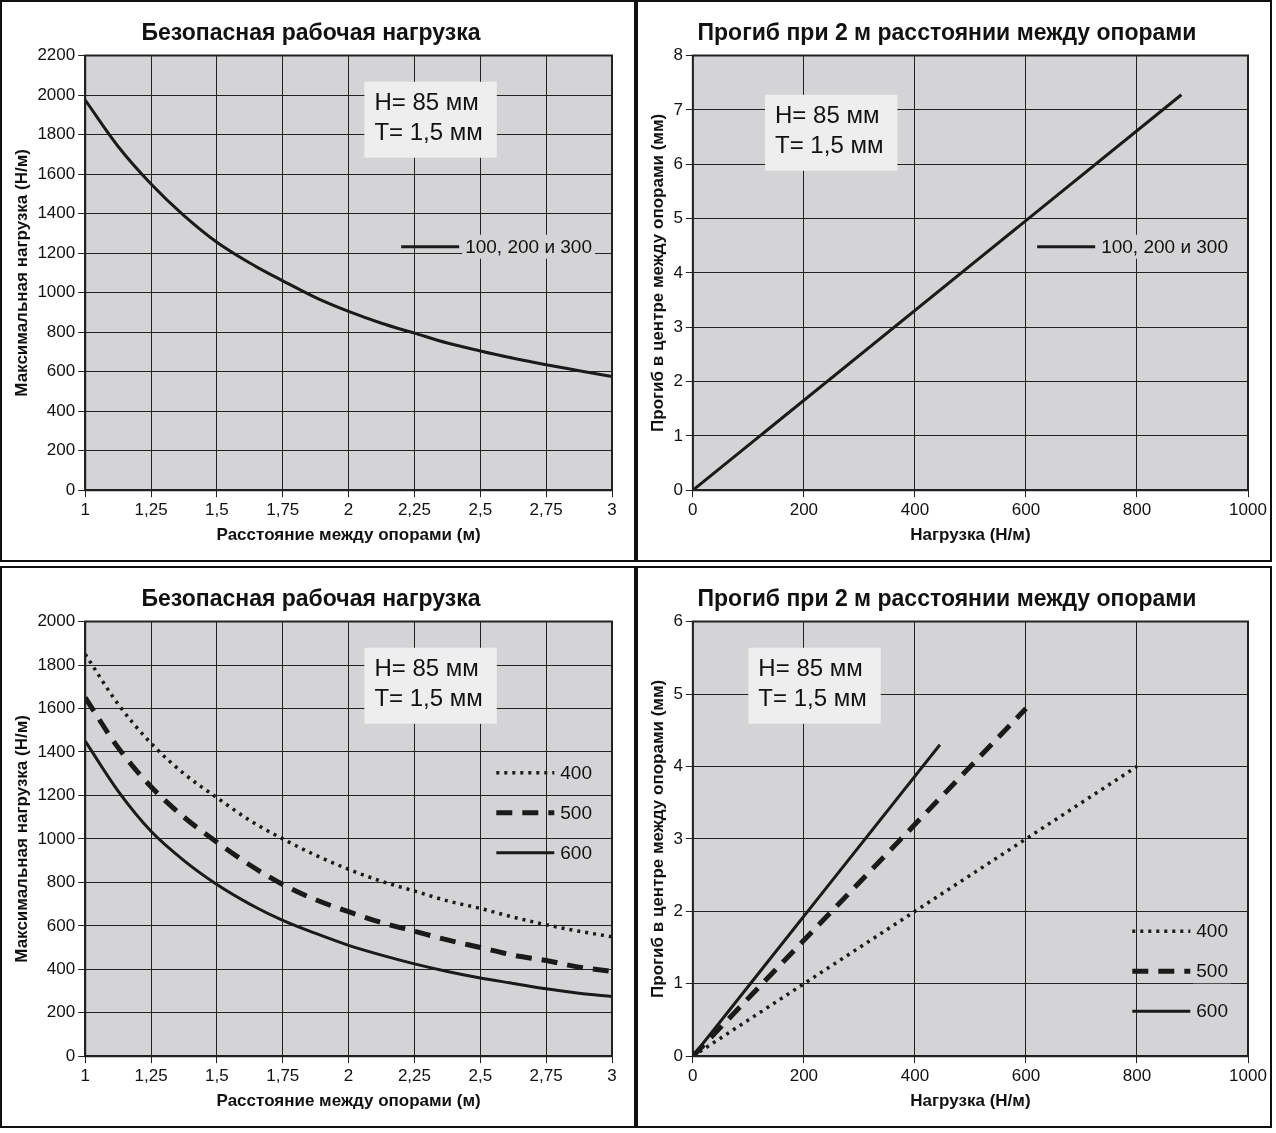 This screenshot has height=1133, width=1276. Describe the element at coordinates (56, 55) in the screenshot. I see `y-tick-label: 2200` at that location.